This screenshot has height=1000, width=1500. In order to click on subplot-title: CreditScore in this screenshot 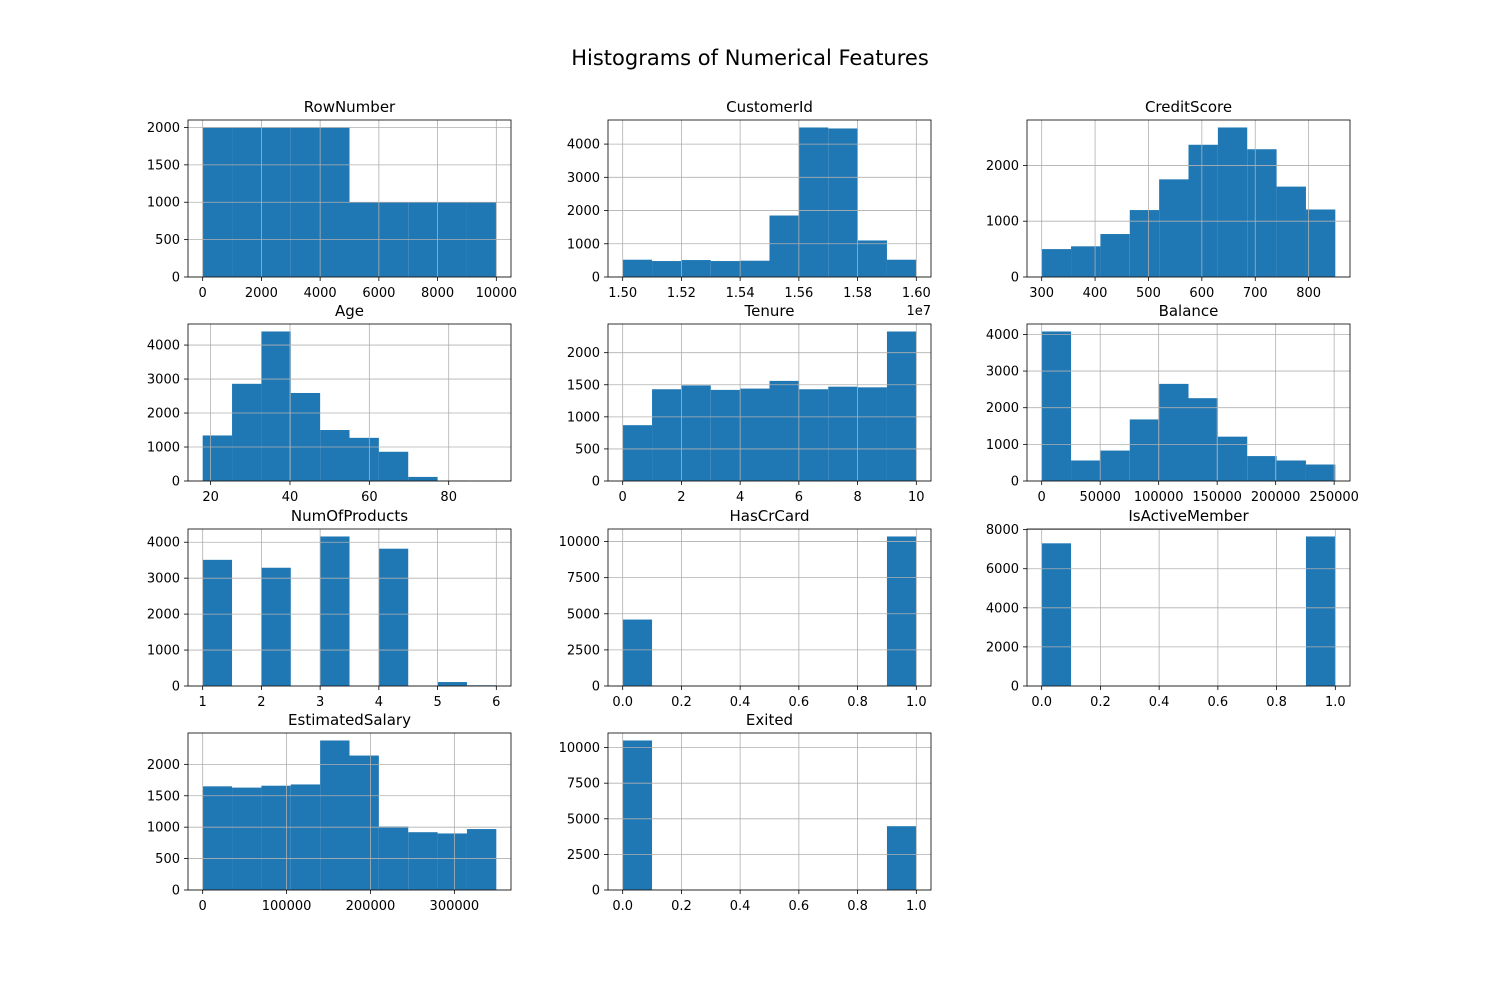, I will do `click(1188, 107)`.